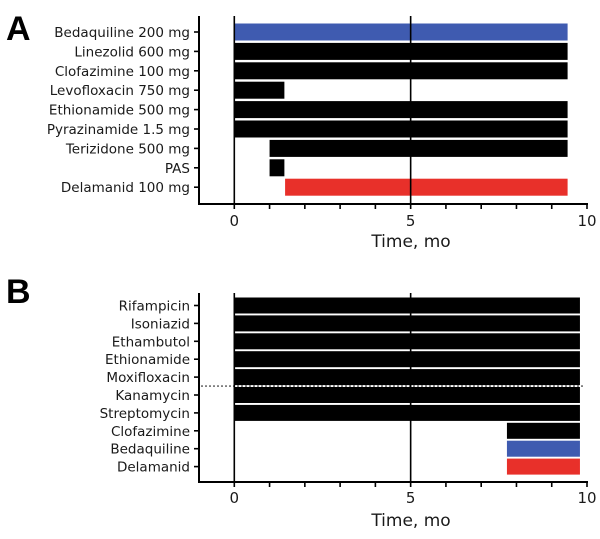 The height and width of the screenshot is (539, 600). I want to click on panel-b-category-label: Clofazimine, so click(150, 432).